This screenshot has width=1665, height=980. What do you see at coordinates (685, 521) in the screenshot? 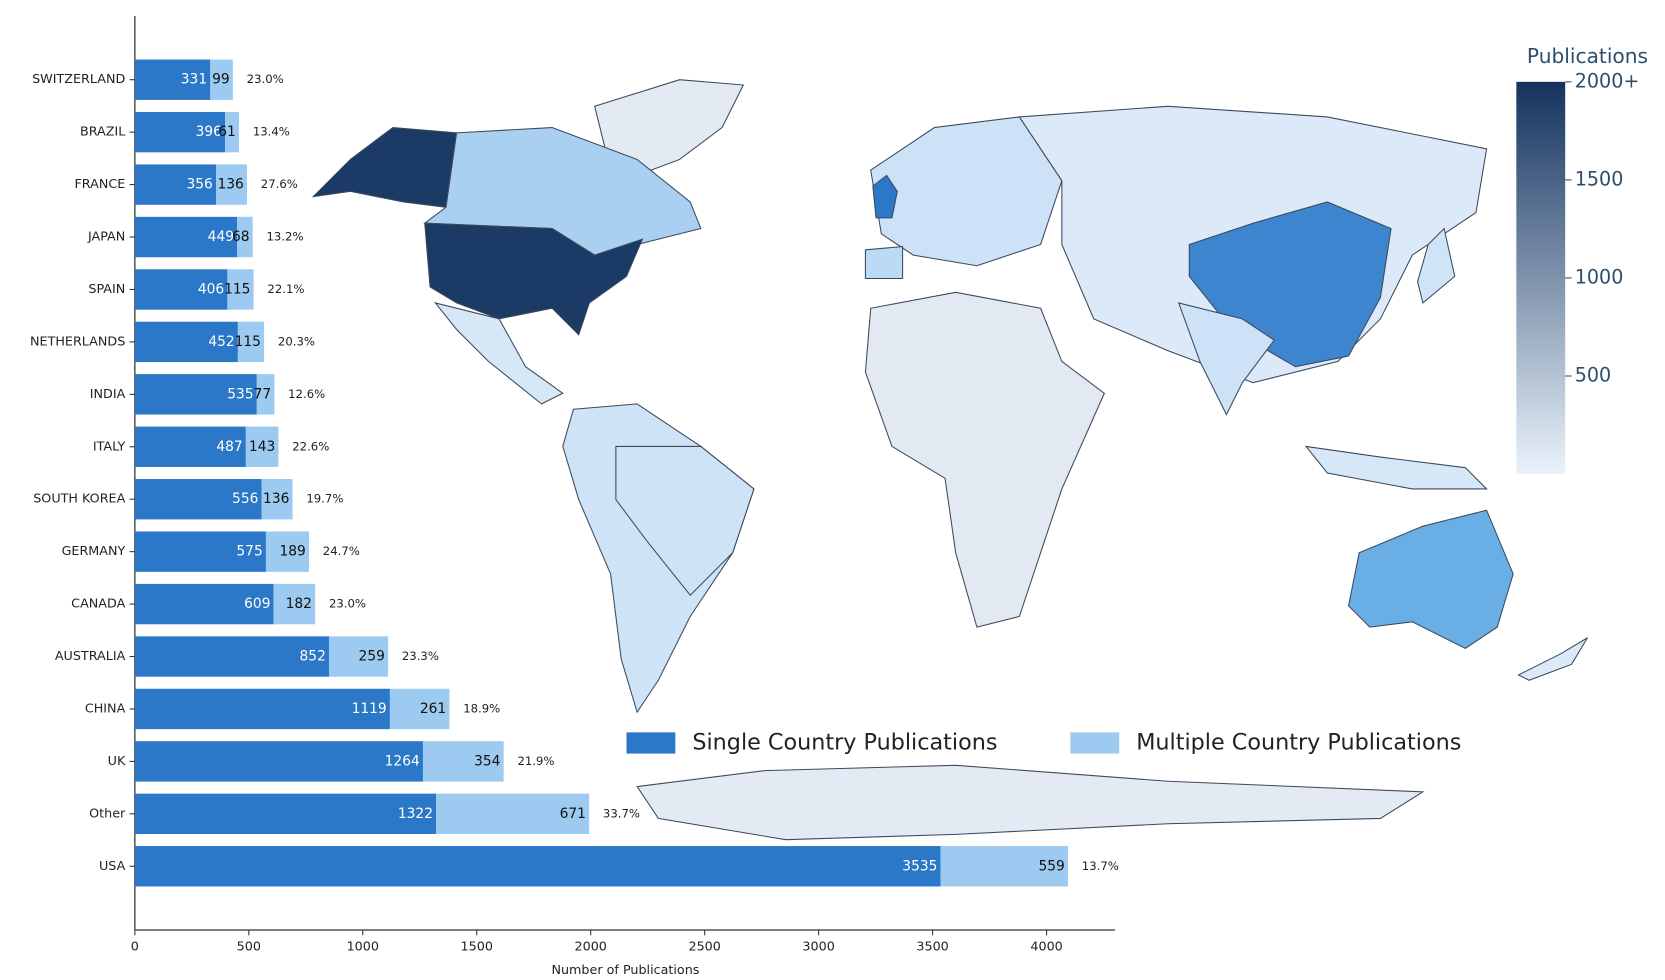
I see `brazil` at bounding box center [685, 521].